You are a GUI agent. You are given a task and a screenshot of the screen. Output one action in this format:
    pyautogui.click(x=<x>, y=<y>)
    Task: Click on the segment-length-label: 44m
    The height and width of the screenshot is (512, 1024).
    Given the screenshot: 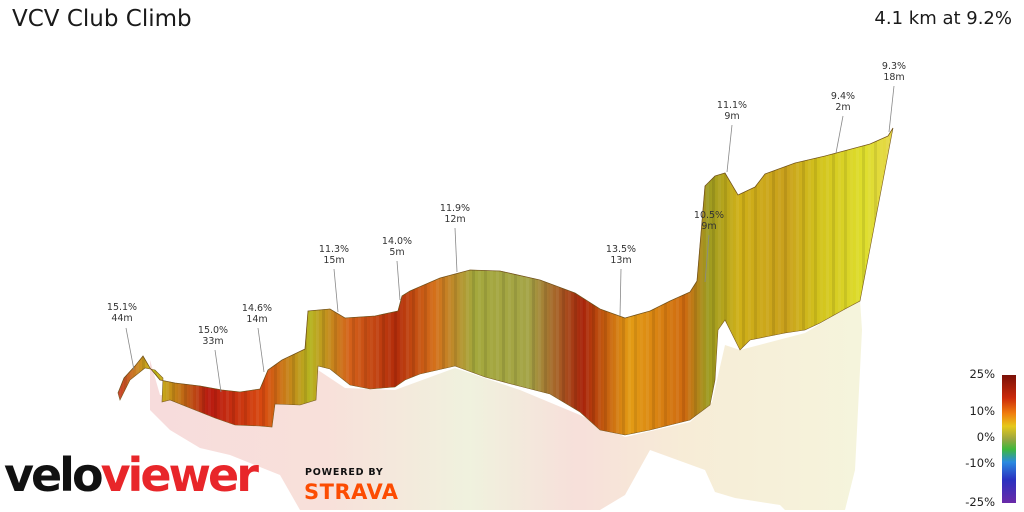 What is the action you would take?
    pyautogui.click(x=121, y=318)
    